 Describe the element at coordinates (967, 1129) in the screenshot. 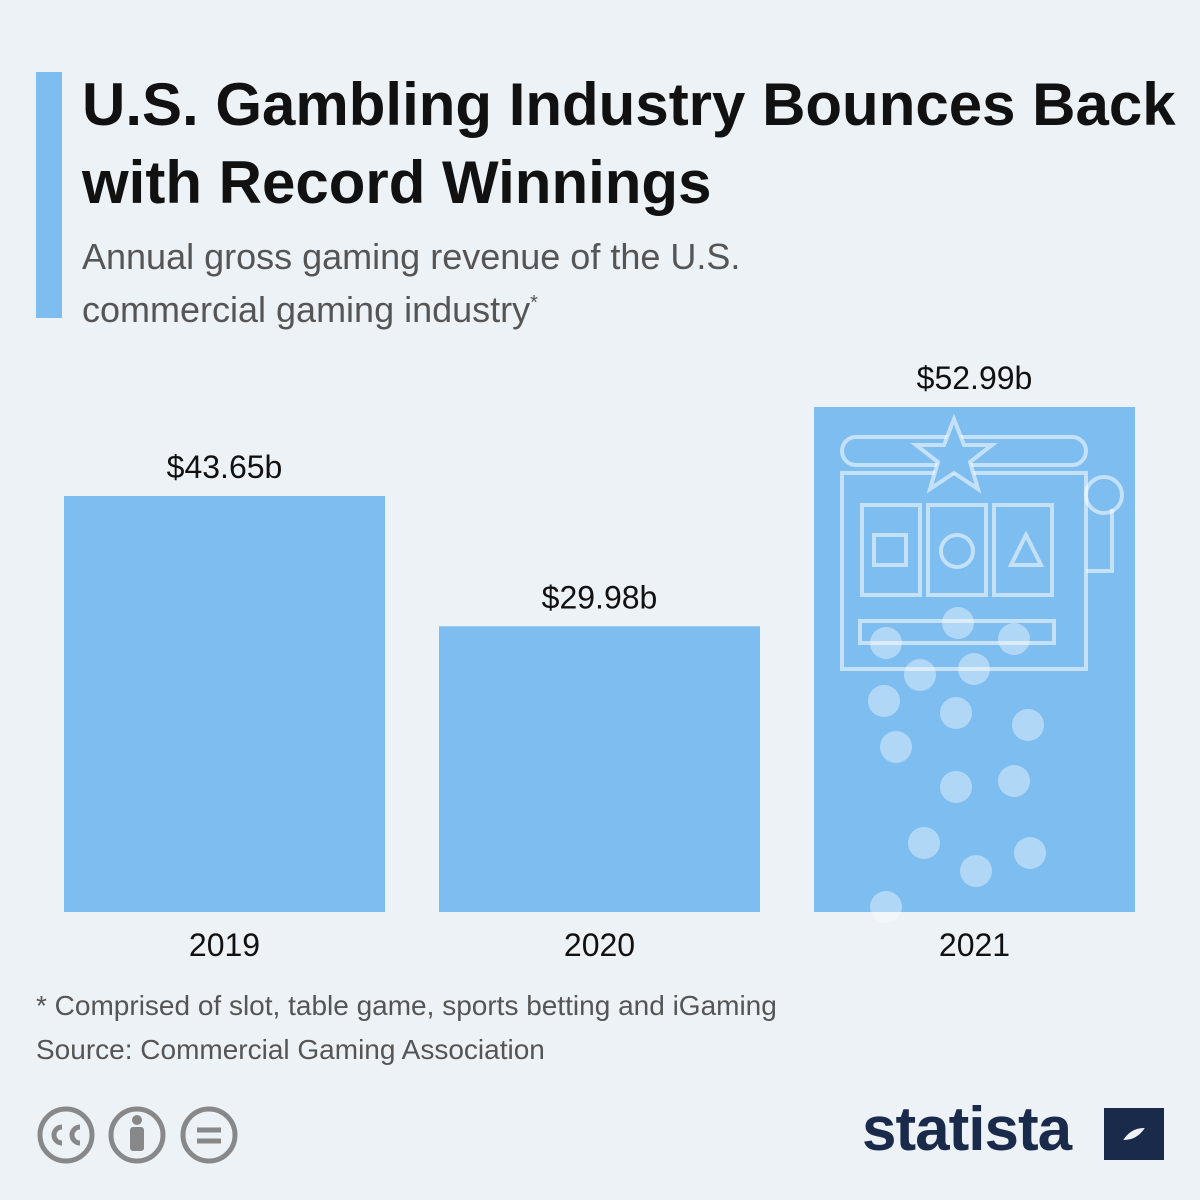

I see `brand: statista` at that location.